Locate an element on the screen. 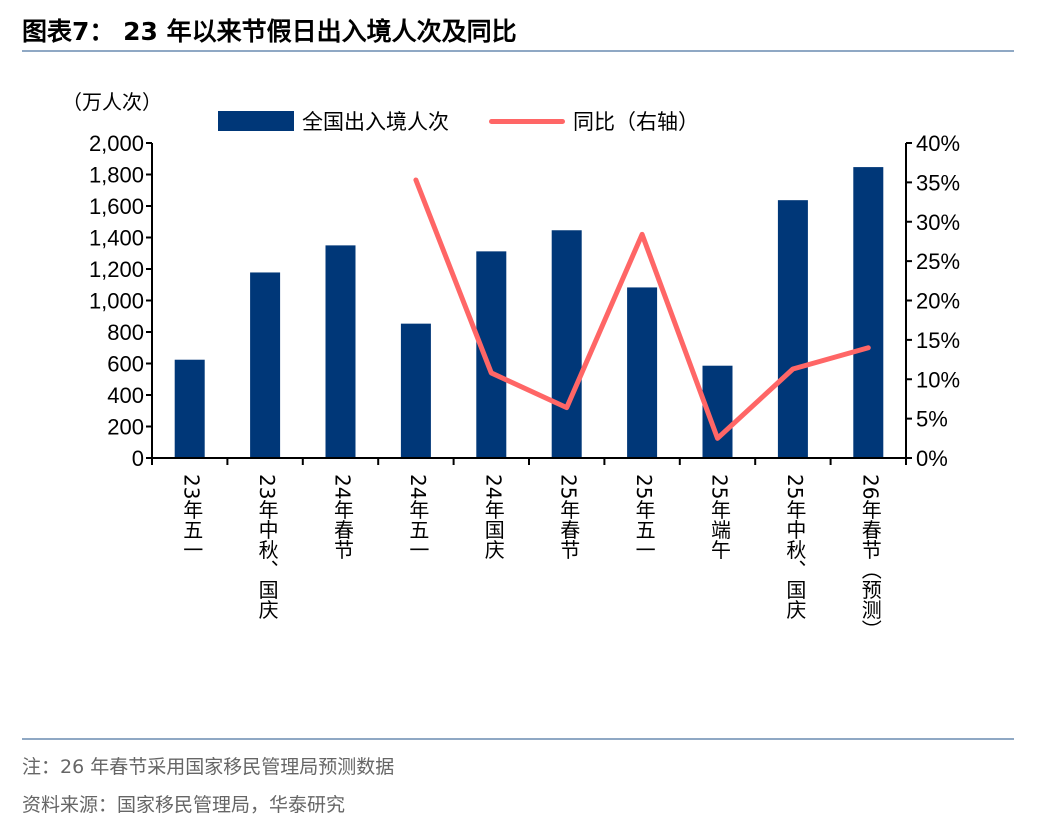 Image resolution: width=1048 pixels, height=828 pixels. x-tick-label: 24年春节 is located at coordinates (342, 517).